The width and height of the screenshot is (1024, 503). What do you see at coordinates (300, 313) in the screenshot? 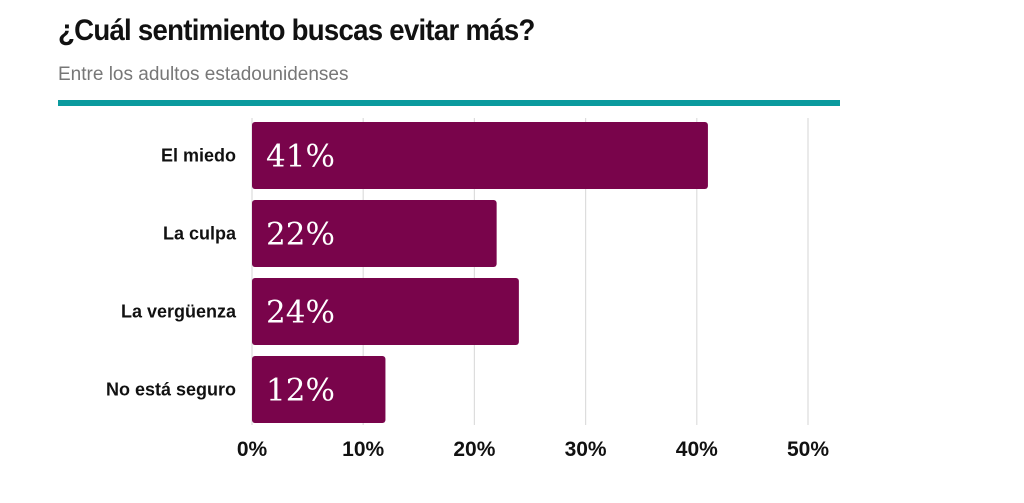
I see `value-label: 24%` at bounding box center [300, 313].